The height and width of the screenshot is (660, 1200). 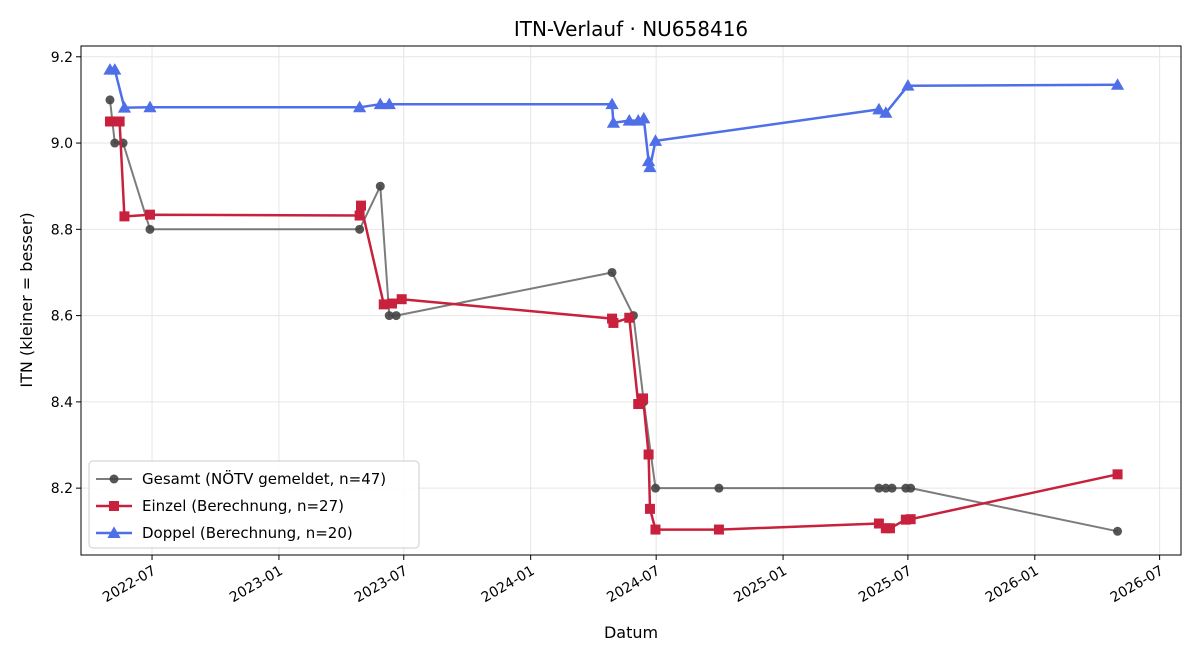 I want to click on x-tick-label: 2023-07, so click(x=381, y=584).